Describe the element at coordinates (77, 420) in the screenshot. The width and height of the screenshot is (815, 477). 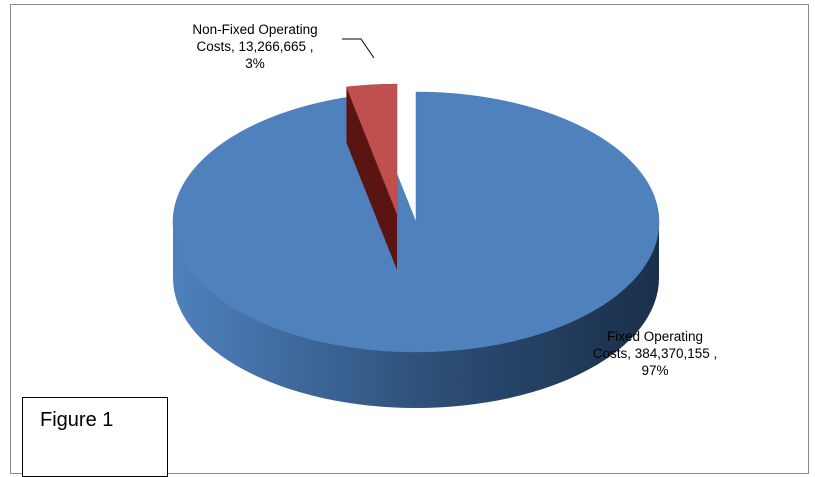
I see `figure-caption: Figure 1` at that location.